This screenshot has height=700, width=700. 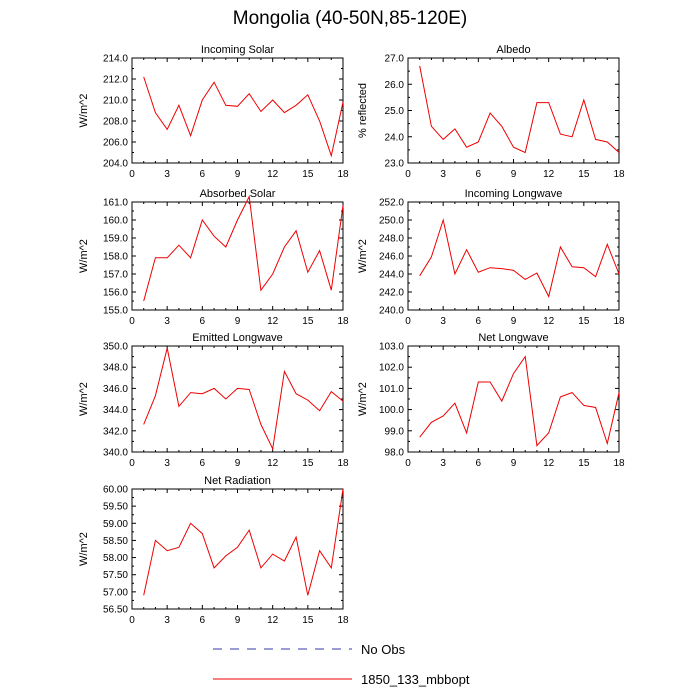 What do you see at coordinates (115, 389) in the screenshot?
I see `y-tick-label: 346.0` at bounding box center [115, 389].